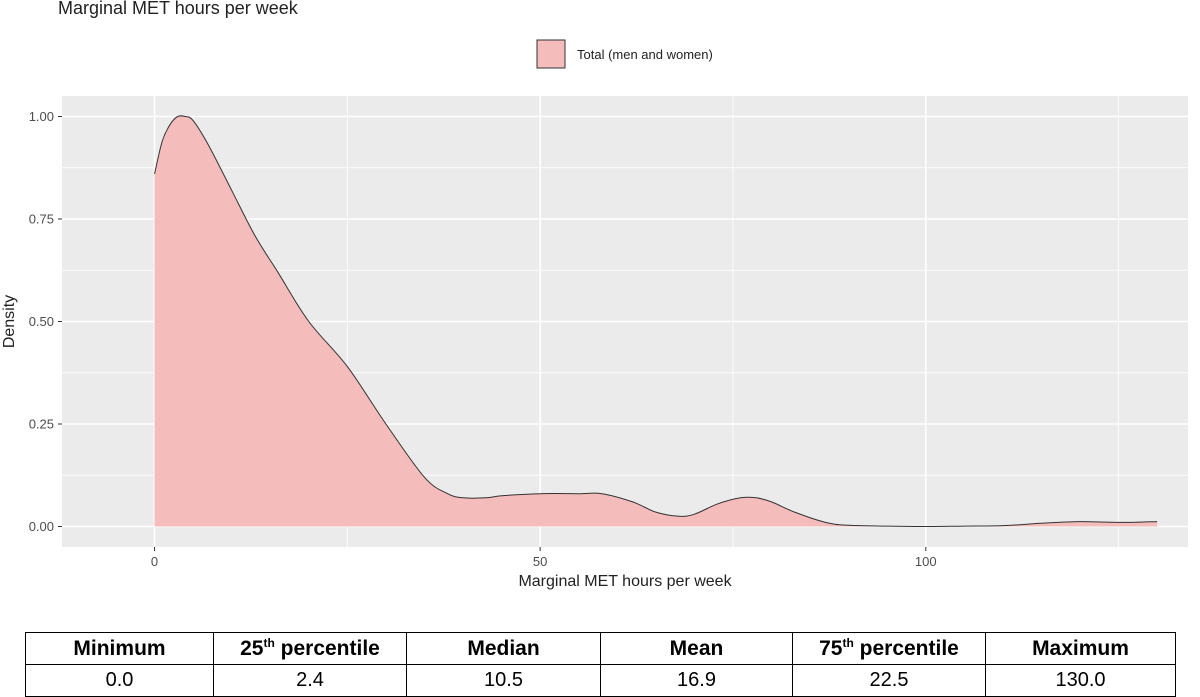  What do you see at coordinates (41, 219) in the screenshot?
I see `y-tick-label: 0.75` at bounding box center [41, 219].